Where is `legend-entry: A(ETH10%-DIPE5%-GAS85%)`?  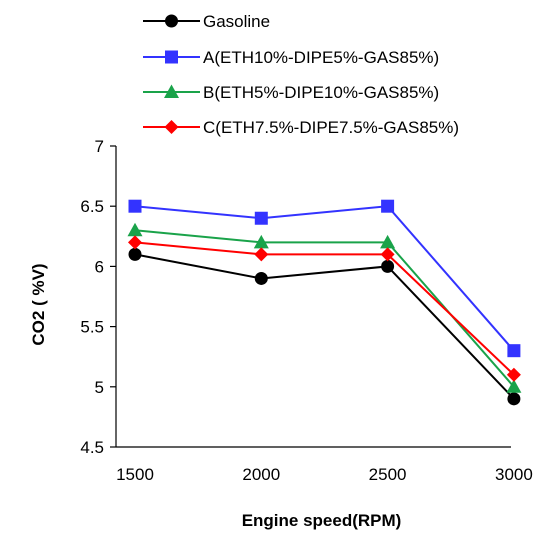
legend-entry: A(ETH10%-DIPE5%-GAS85%) is located at coordinates (291, 57).